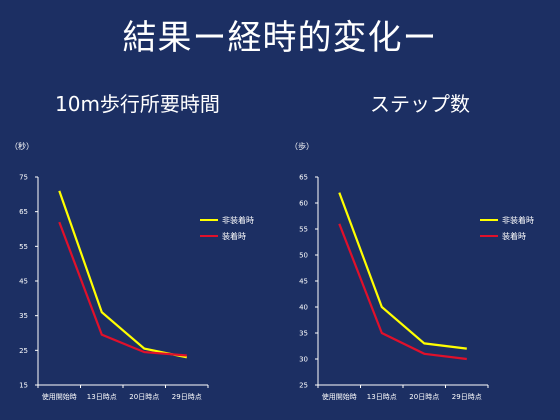 Image resolution: width=560 pixels, height=420 pixels. Describe the element at coordinates (280, 38) in the screenshot. I see `slide-title: 結果ー経時的変化ー` at that location.